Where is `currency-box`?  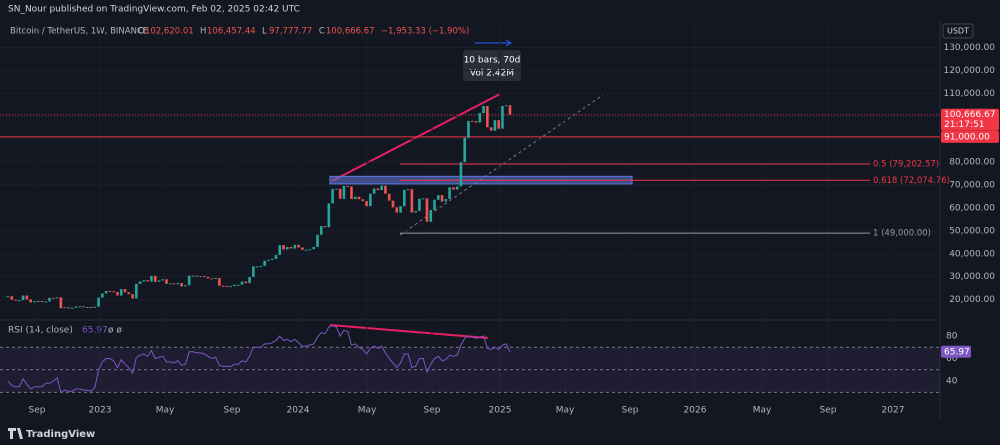 currency-box is located at coordinates (958, 31).